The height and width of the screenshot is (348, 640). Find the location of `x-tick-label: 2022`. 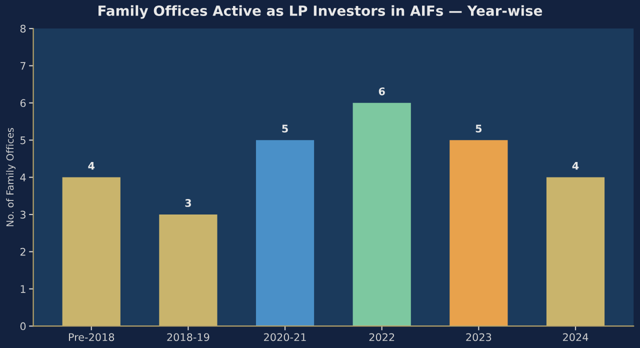

x-tick-label: 2022 is located at coordinates (381, 337).